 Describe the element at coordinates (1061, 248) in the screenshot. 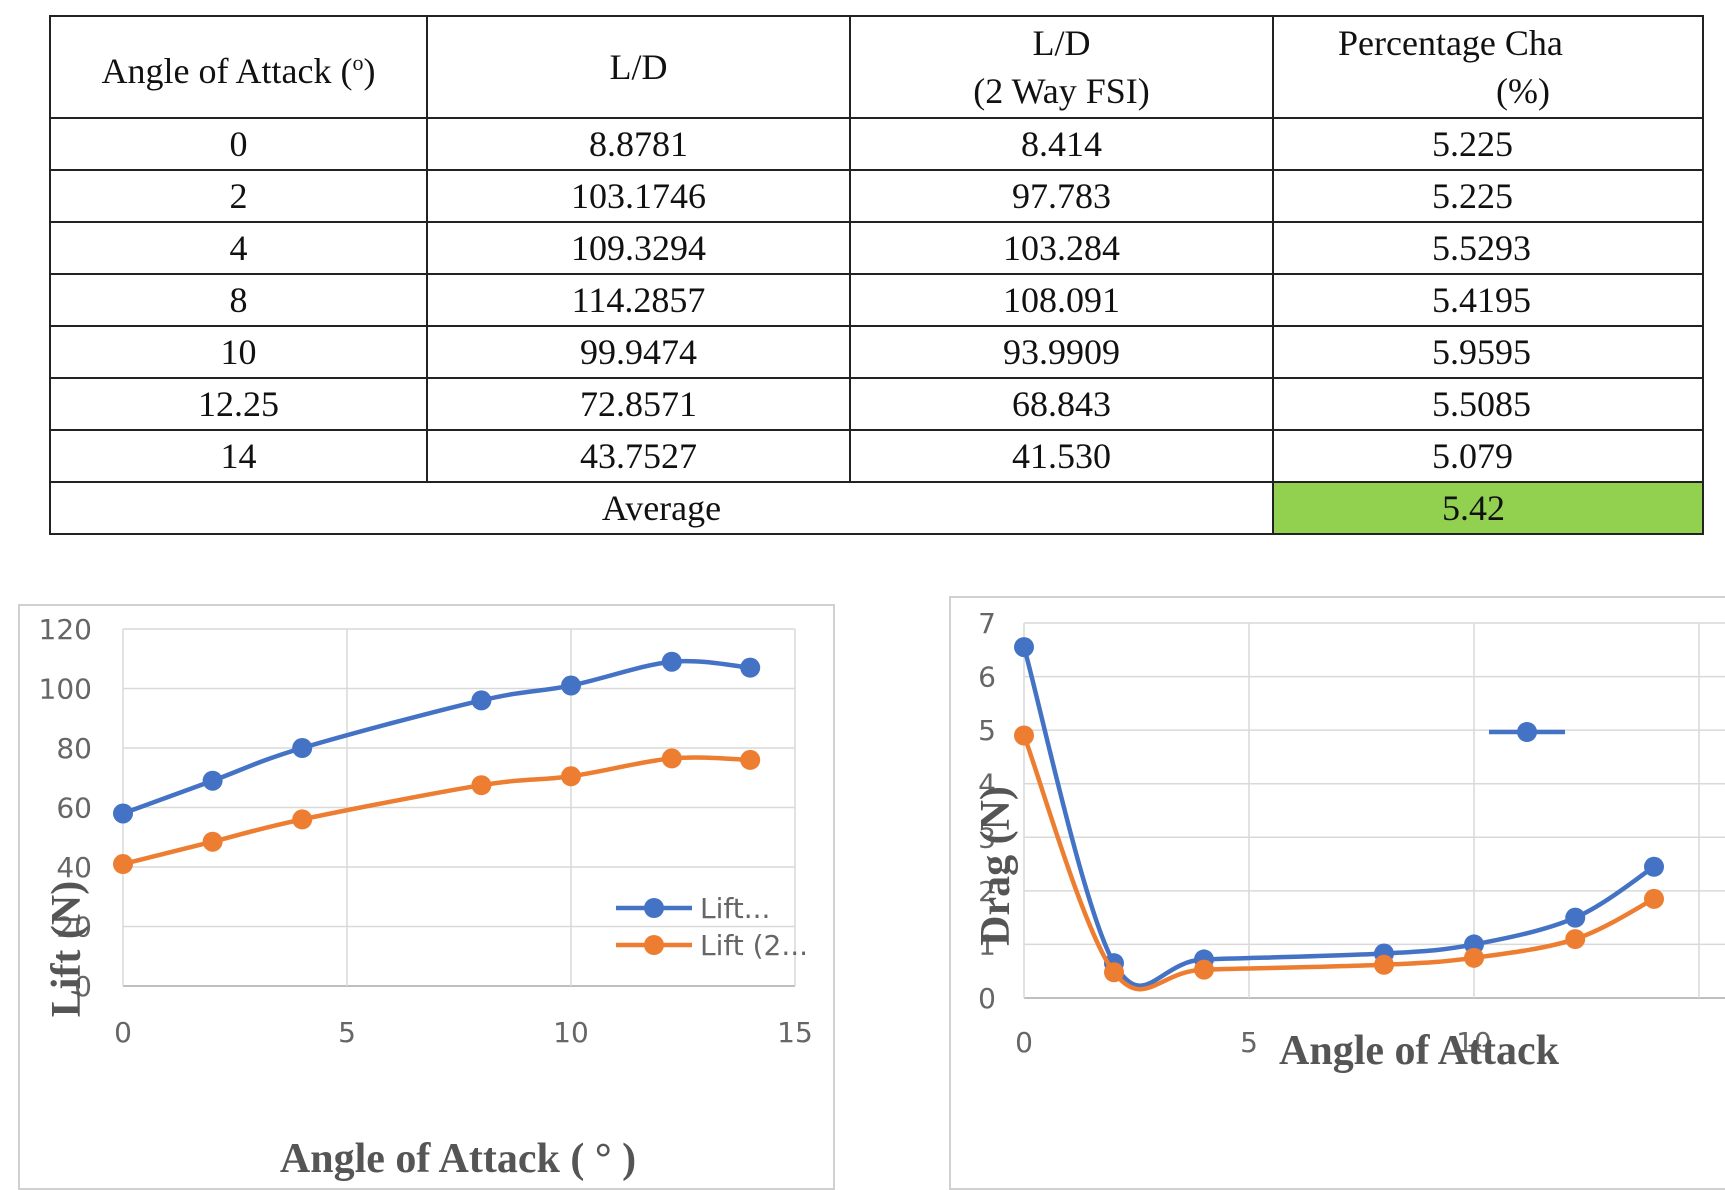

I see `table-cell: 103.284` at that location.